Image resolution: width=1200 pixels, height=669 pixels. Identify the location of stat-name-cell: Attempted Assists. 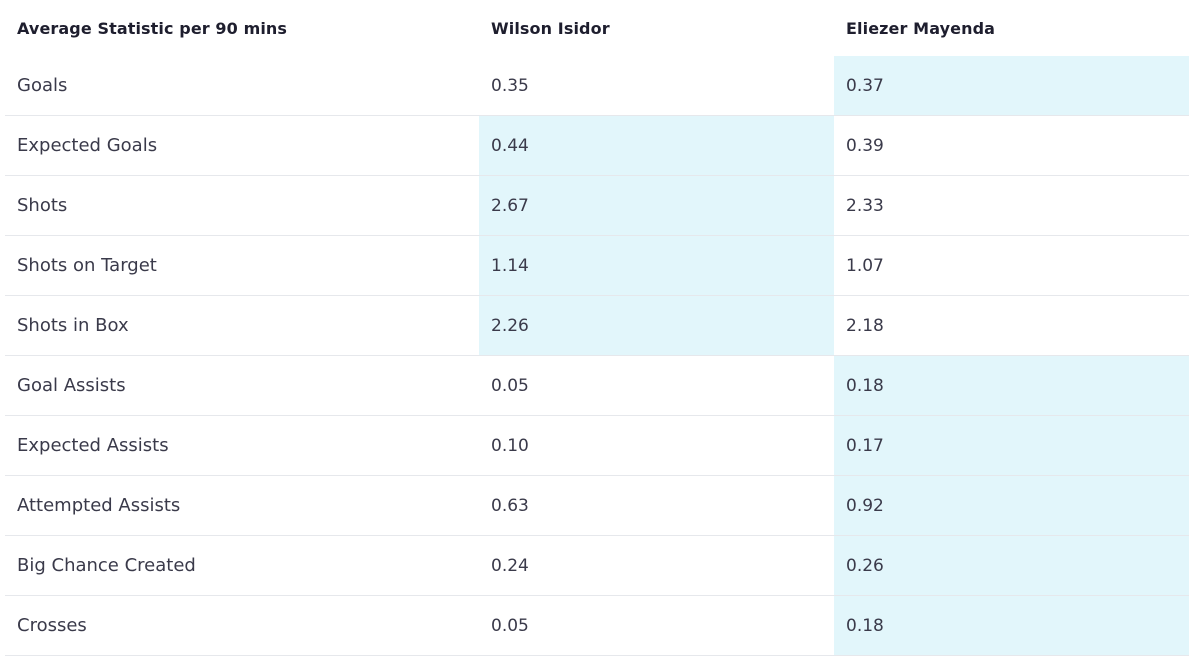
(99, 505).